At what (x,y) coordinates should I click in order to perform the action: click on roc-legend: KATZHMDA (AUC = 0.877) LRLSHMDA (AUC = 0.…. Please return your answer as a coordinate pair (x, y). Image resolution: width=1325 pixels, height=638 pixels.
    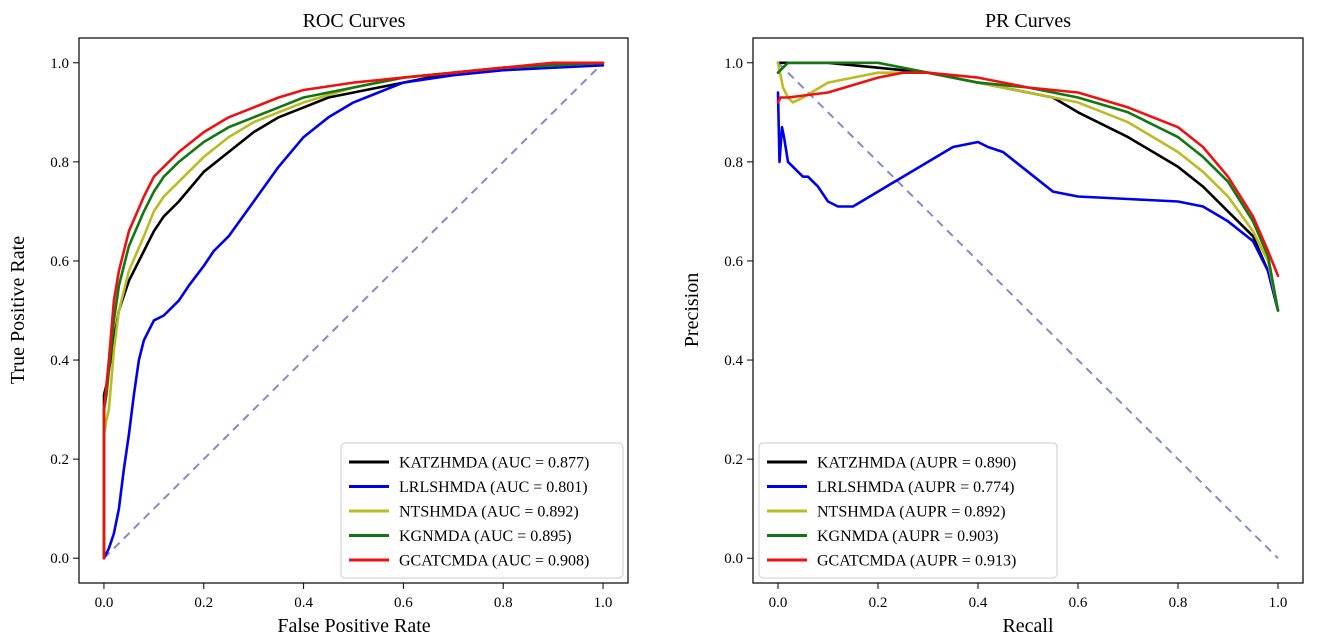
    Looking at the image, I should click on (482, 510).